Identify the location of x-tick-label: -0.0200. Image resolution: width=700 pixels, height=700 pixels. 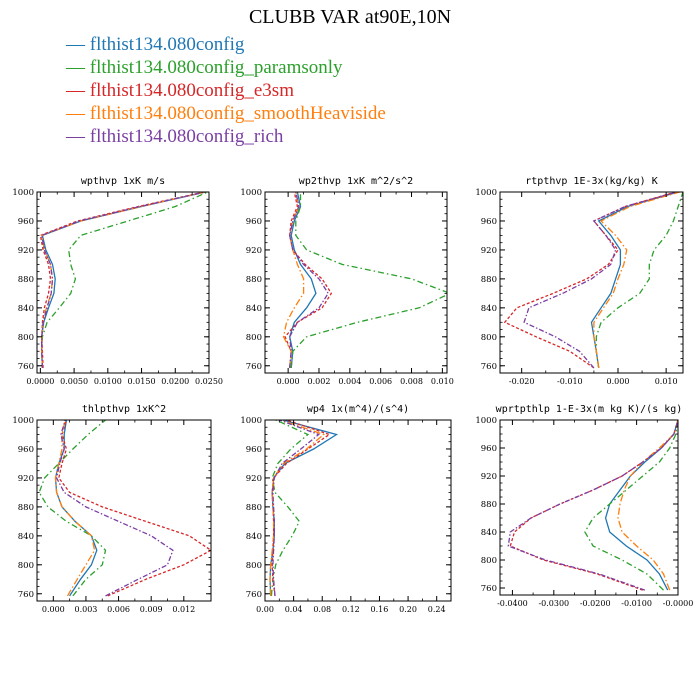
(595, 603).